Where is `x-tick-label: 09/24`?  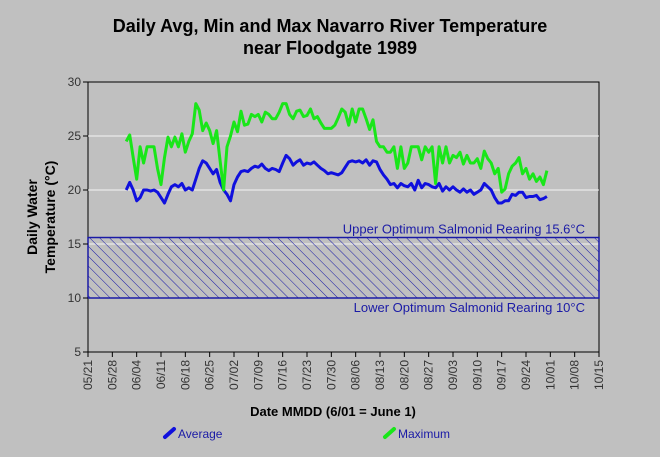 x-tick-label: 09/24 is located at coordinates (526, 375).